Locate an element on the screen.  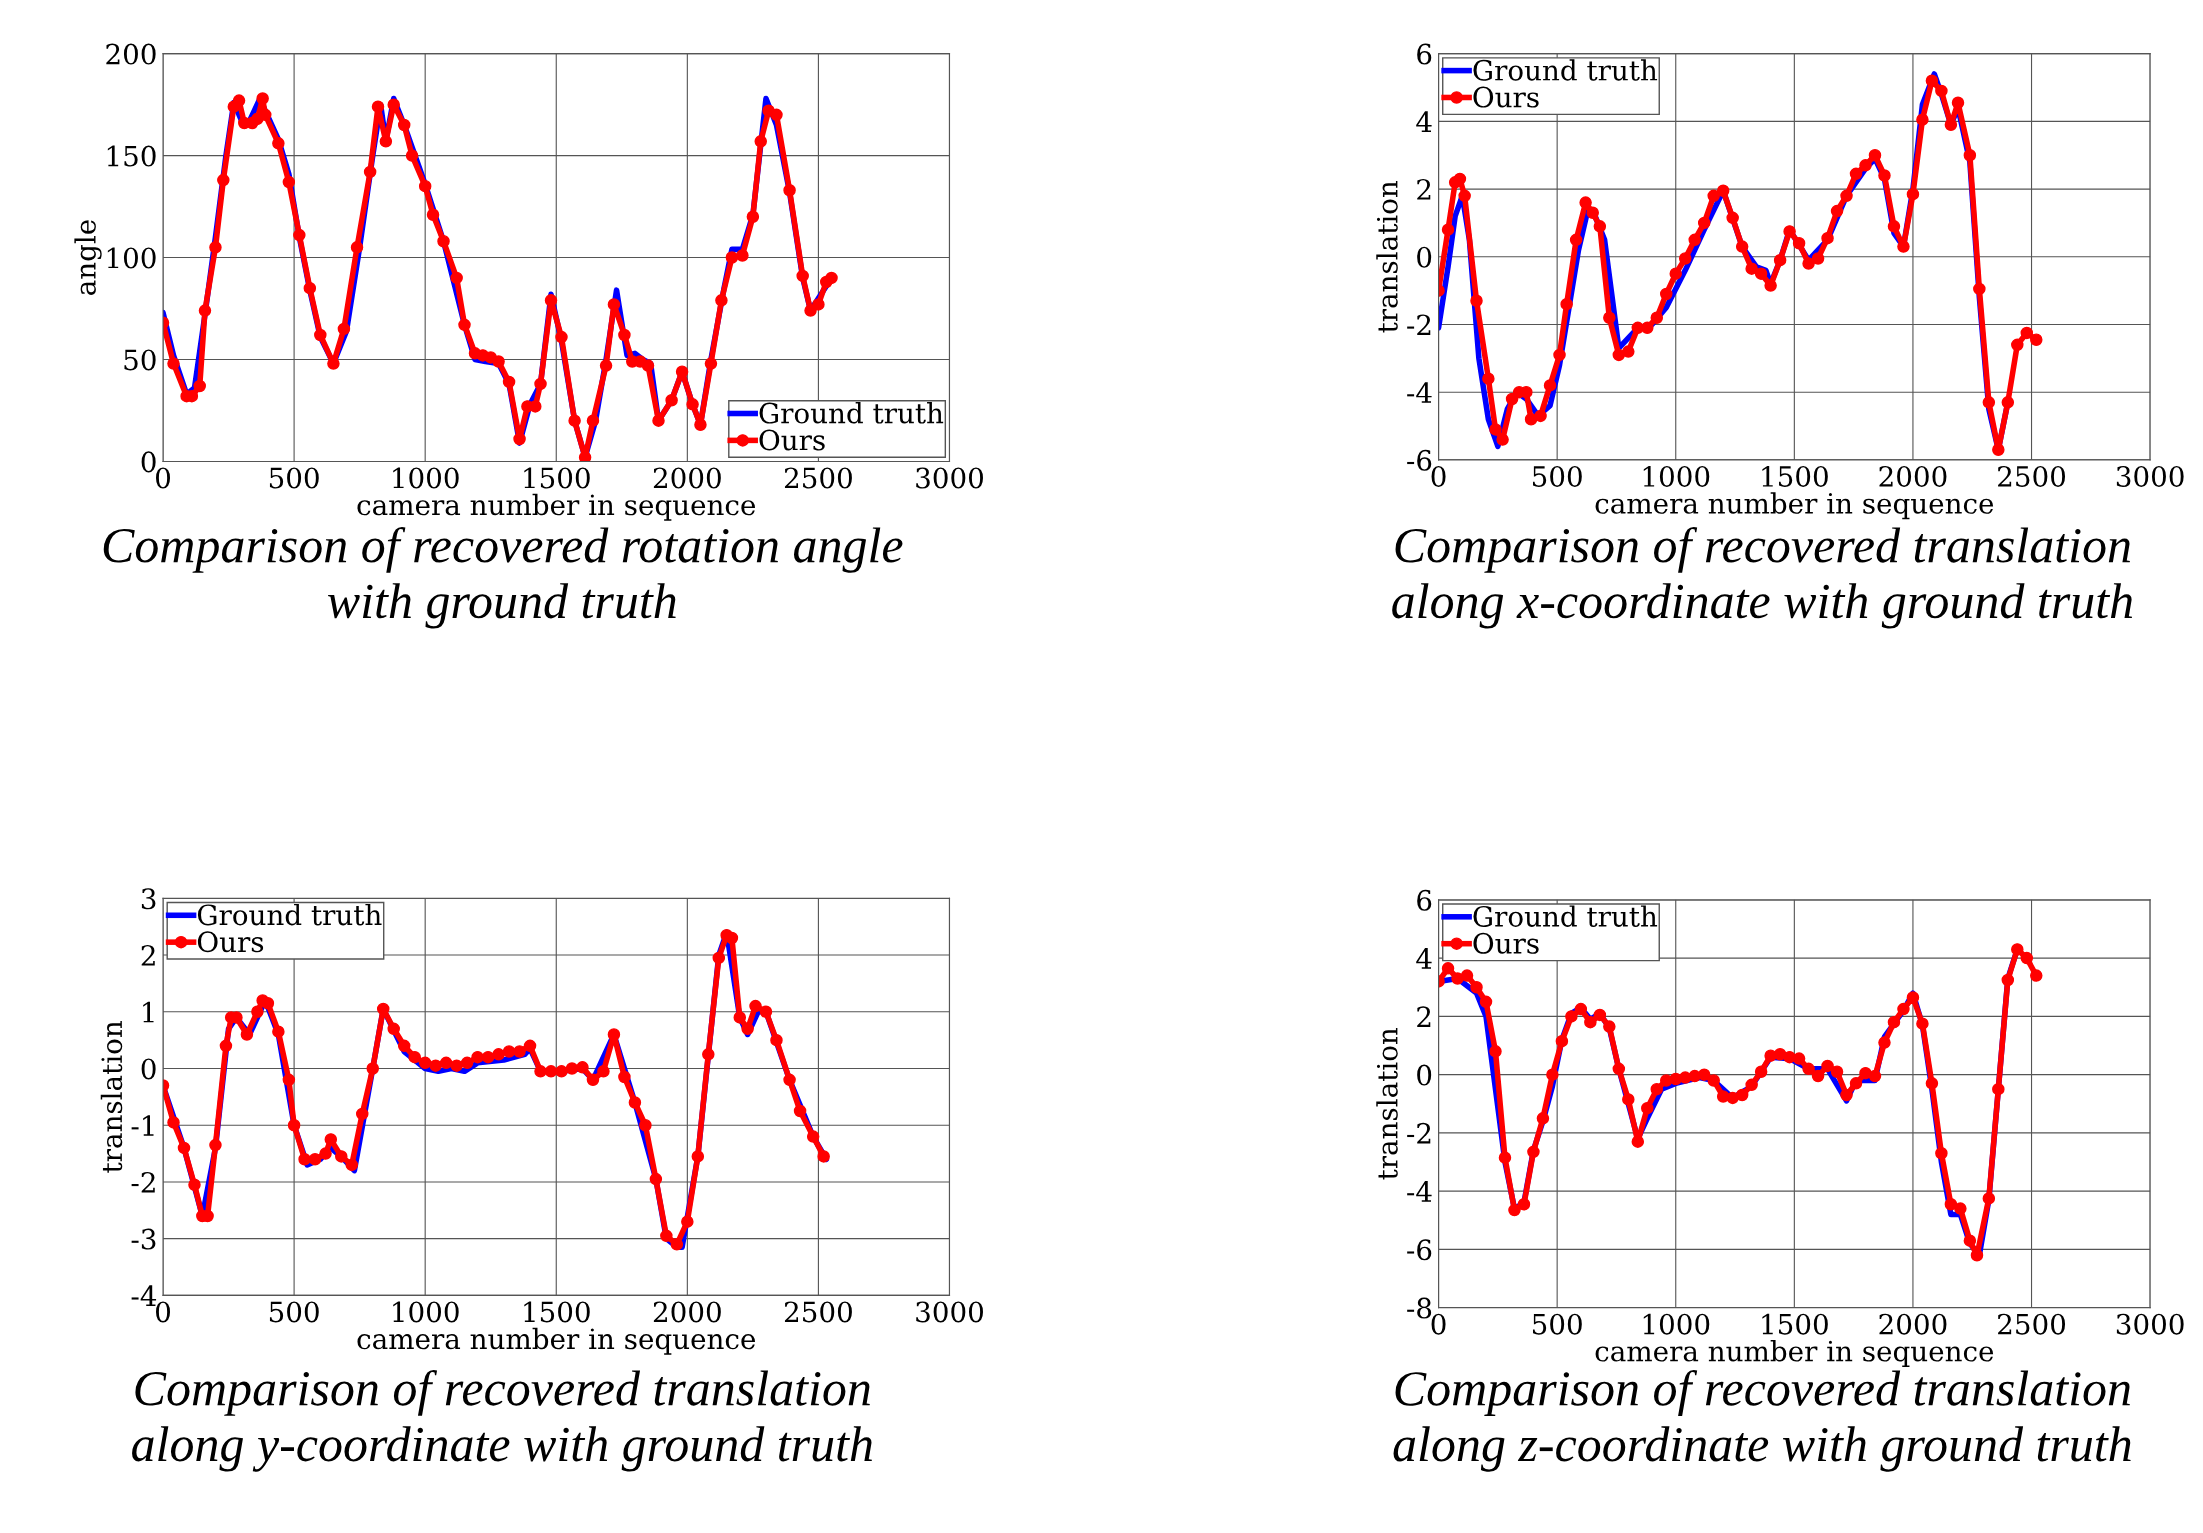
text: Comparison of recovered translation along z-coordinate with ground truth is located at coordinates (1762, 1421).